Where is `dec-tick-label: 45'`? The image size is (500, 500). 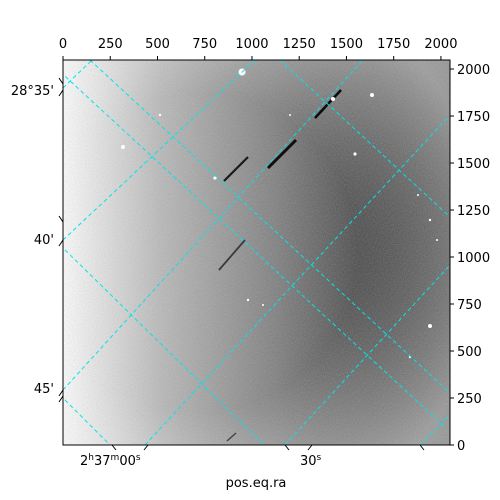
dec-tick-label: 45' is located at coordinates (44, 389).